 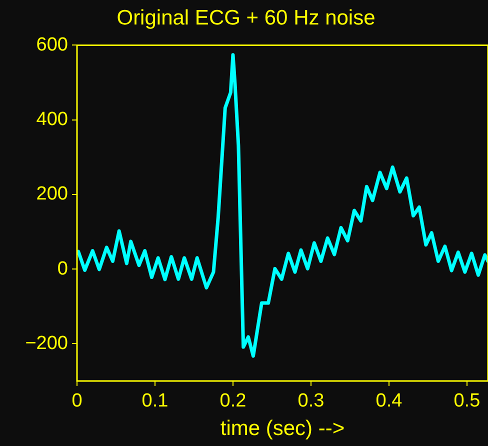 What do you see at coordinates (467, 401) in the screenshot?
I see `x-tick-label: 0.5` at bounding box center [467, 401].